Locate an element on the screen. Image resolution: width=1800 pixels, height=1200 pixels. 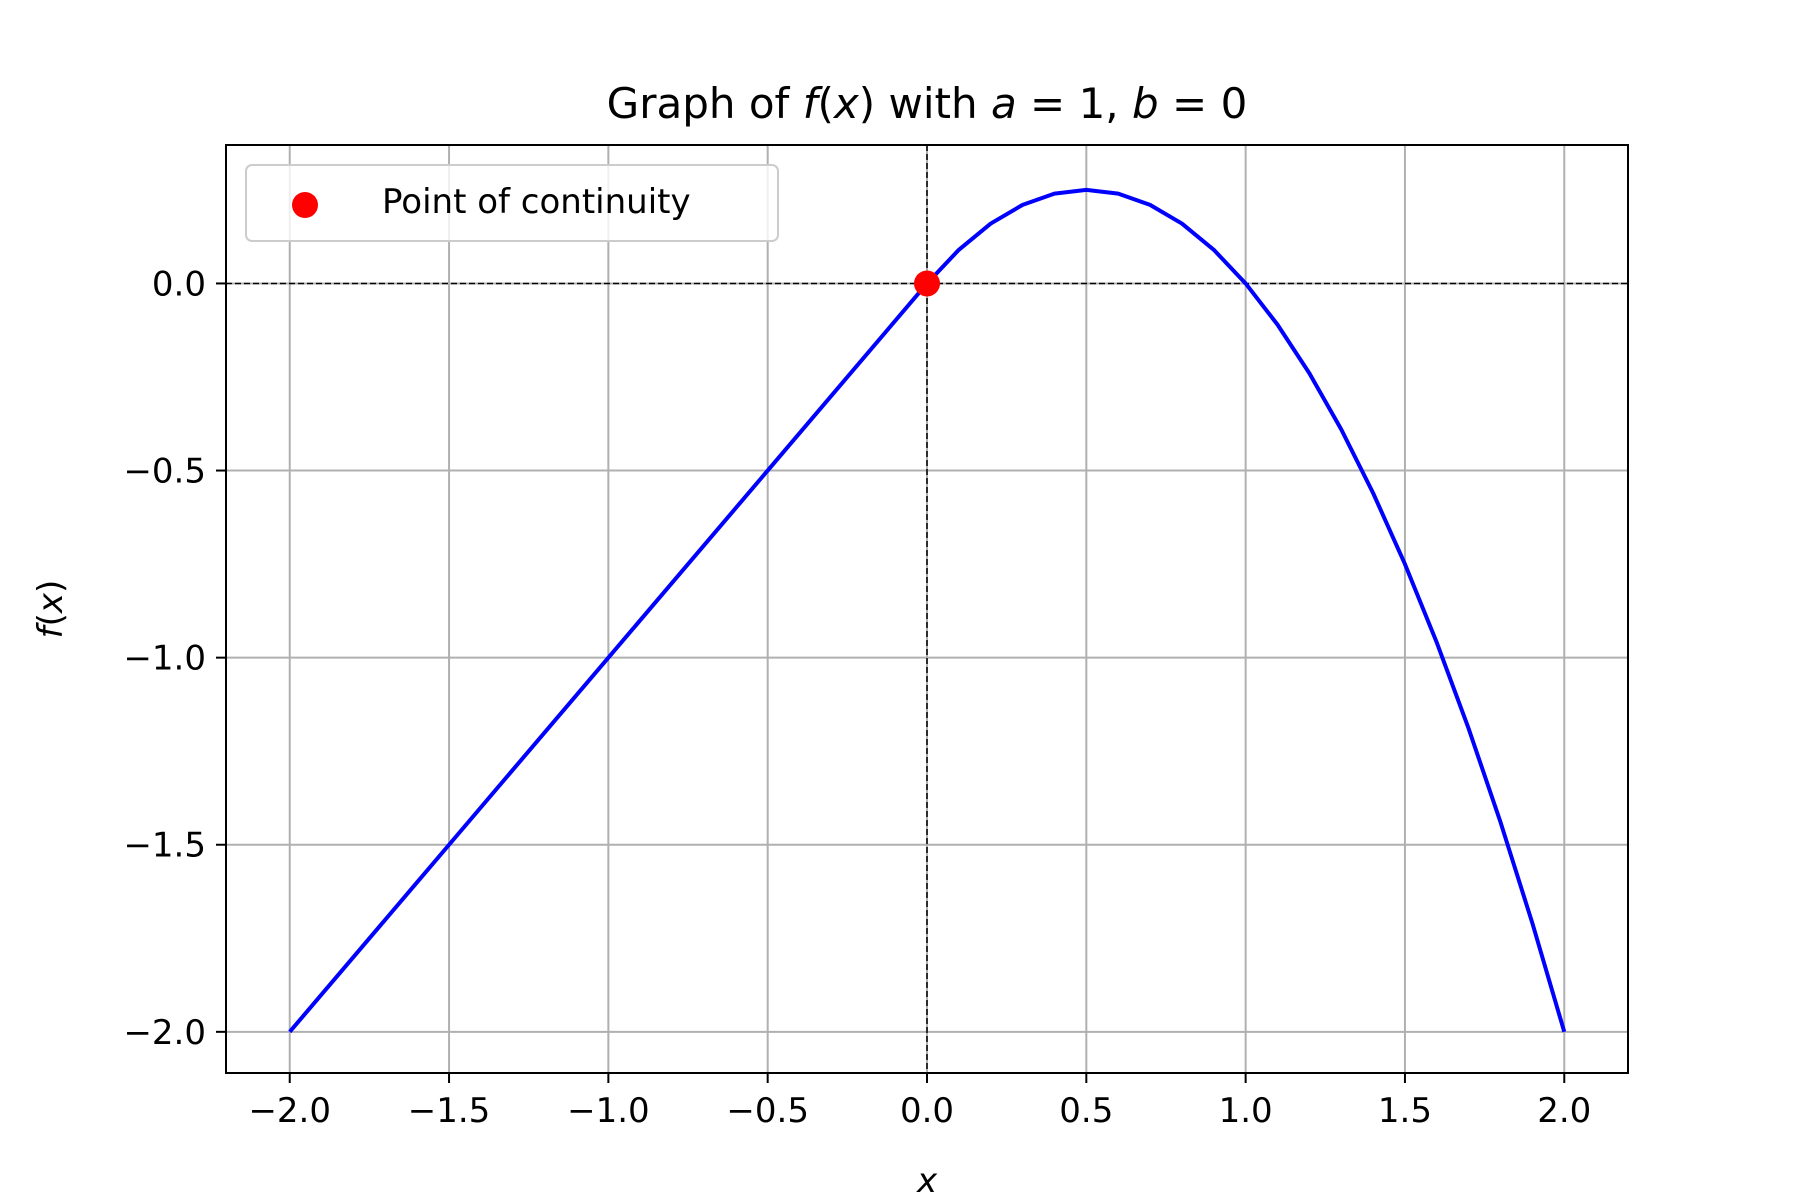
x-tick-label: −1.5 is located at coordinates (449, 1111).